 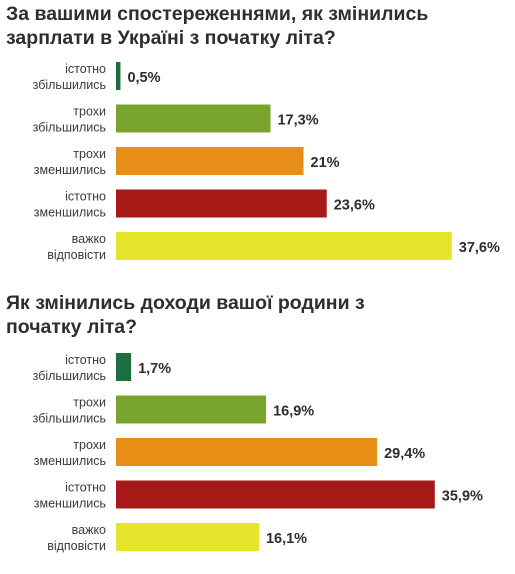 I want to click on value-label-1: 1,7%, so click(x=154, y=369).